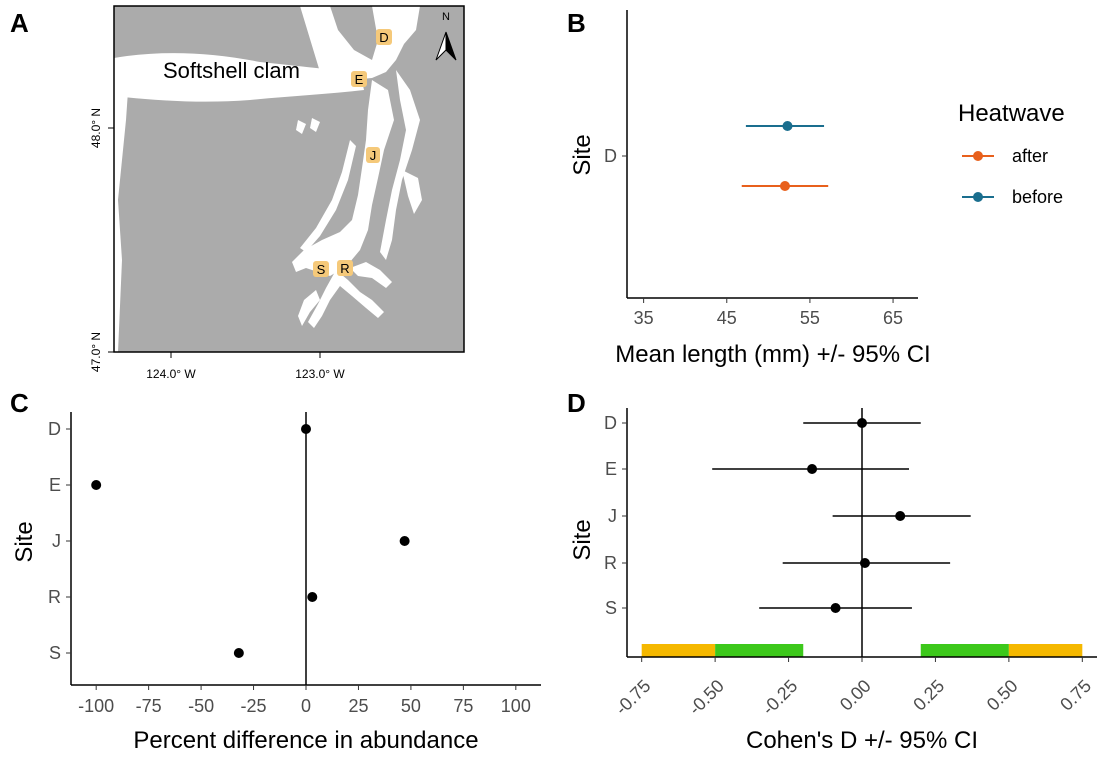 This screenshot has width=1099, height=757. What do you see at coordinates (1030, 156) in the screenshot?
I see `legend-label-after: after` at bounding box center [1030, 156].